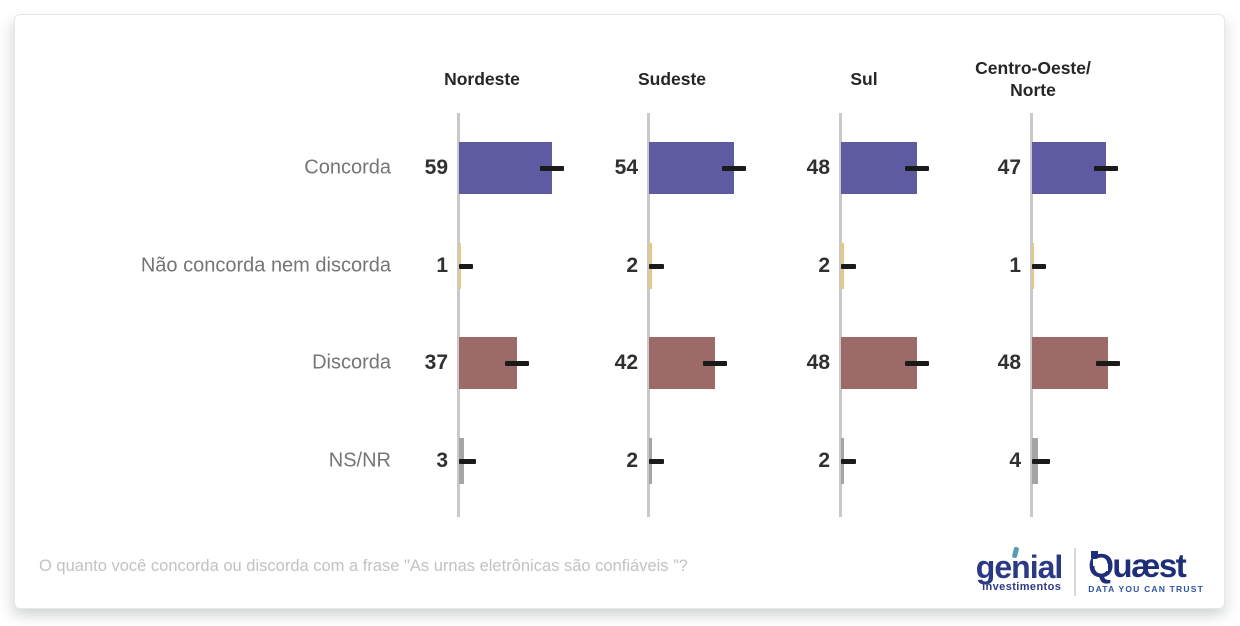 This screenshot has height=626, width=1240. What do you see at coordinates (442, 460) in the screenshot?
I see `bar-value: 3` at bounding box center [442, 460].